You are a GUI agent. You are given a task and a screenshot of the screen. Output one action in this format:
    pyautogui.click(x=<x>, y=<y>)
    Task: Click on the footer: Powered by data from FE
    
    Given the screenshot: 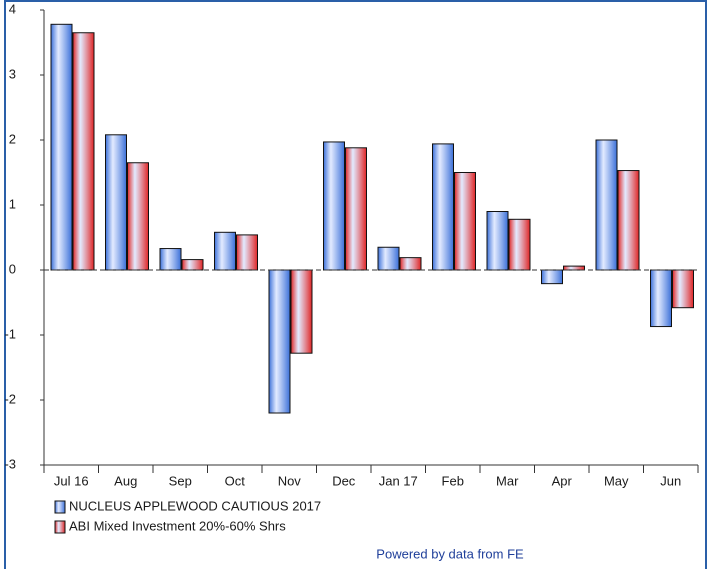 What is the action you would take?
    pyautogui.click(x=450, y=553)
    